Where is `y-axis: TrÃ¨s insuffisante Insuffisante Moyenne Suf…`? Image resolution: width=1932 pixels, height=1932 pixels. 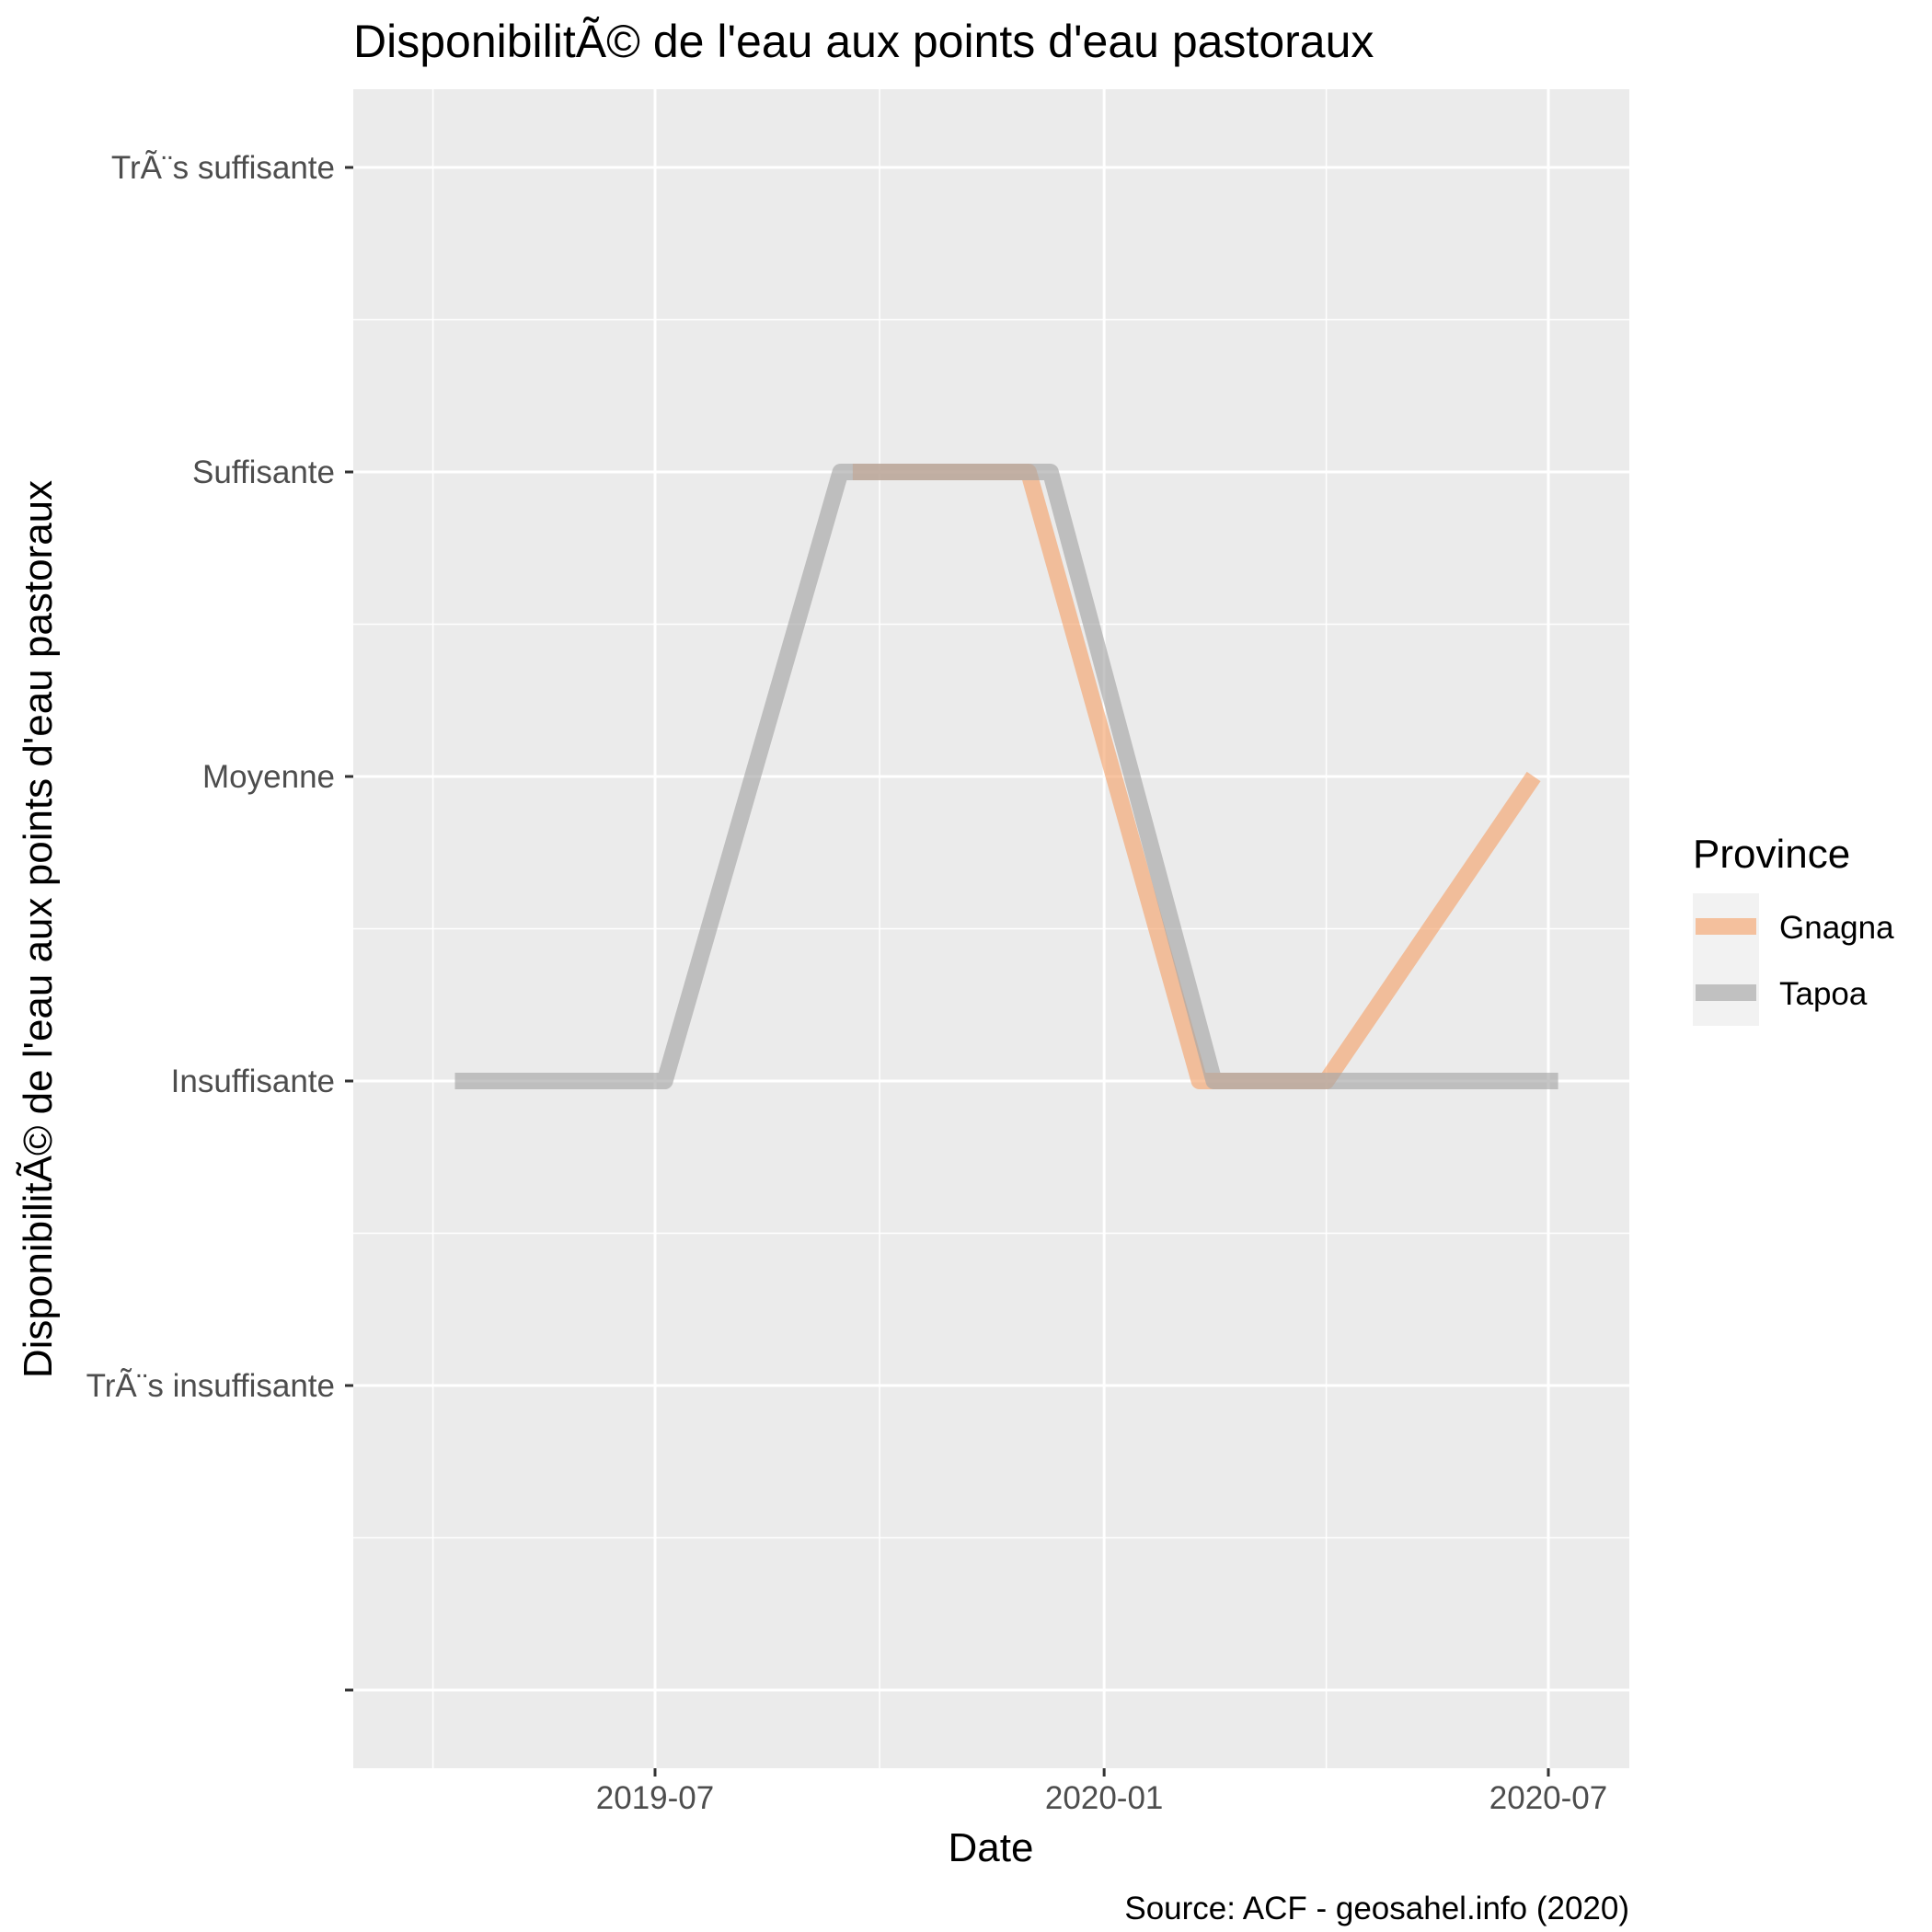 y-axis: TrÃ¨s insuffisante Insuffisante Moyenne Suf… is located at coordinates (219, 921).